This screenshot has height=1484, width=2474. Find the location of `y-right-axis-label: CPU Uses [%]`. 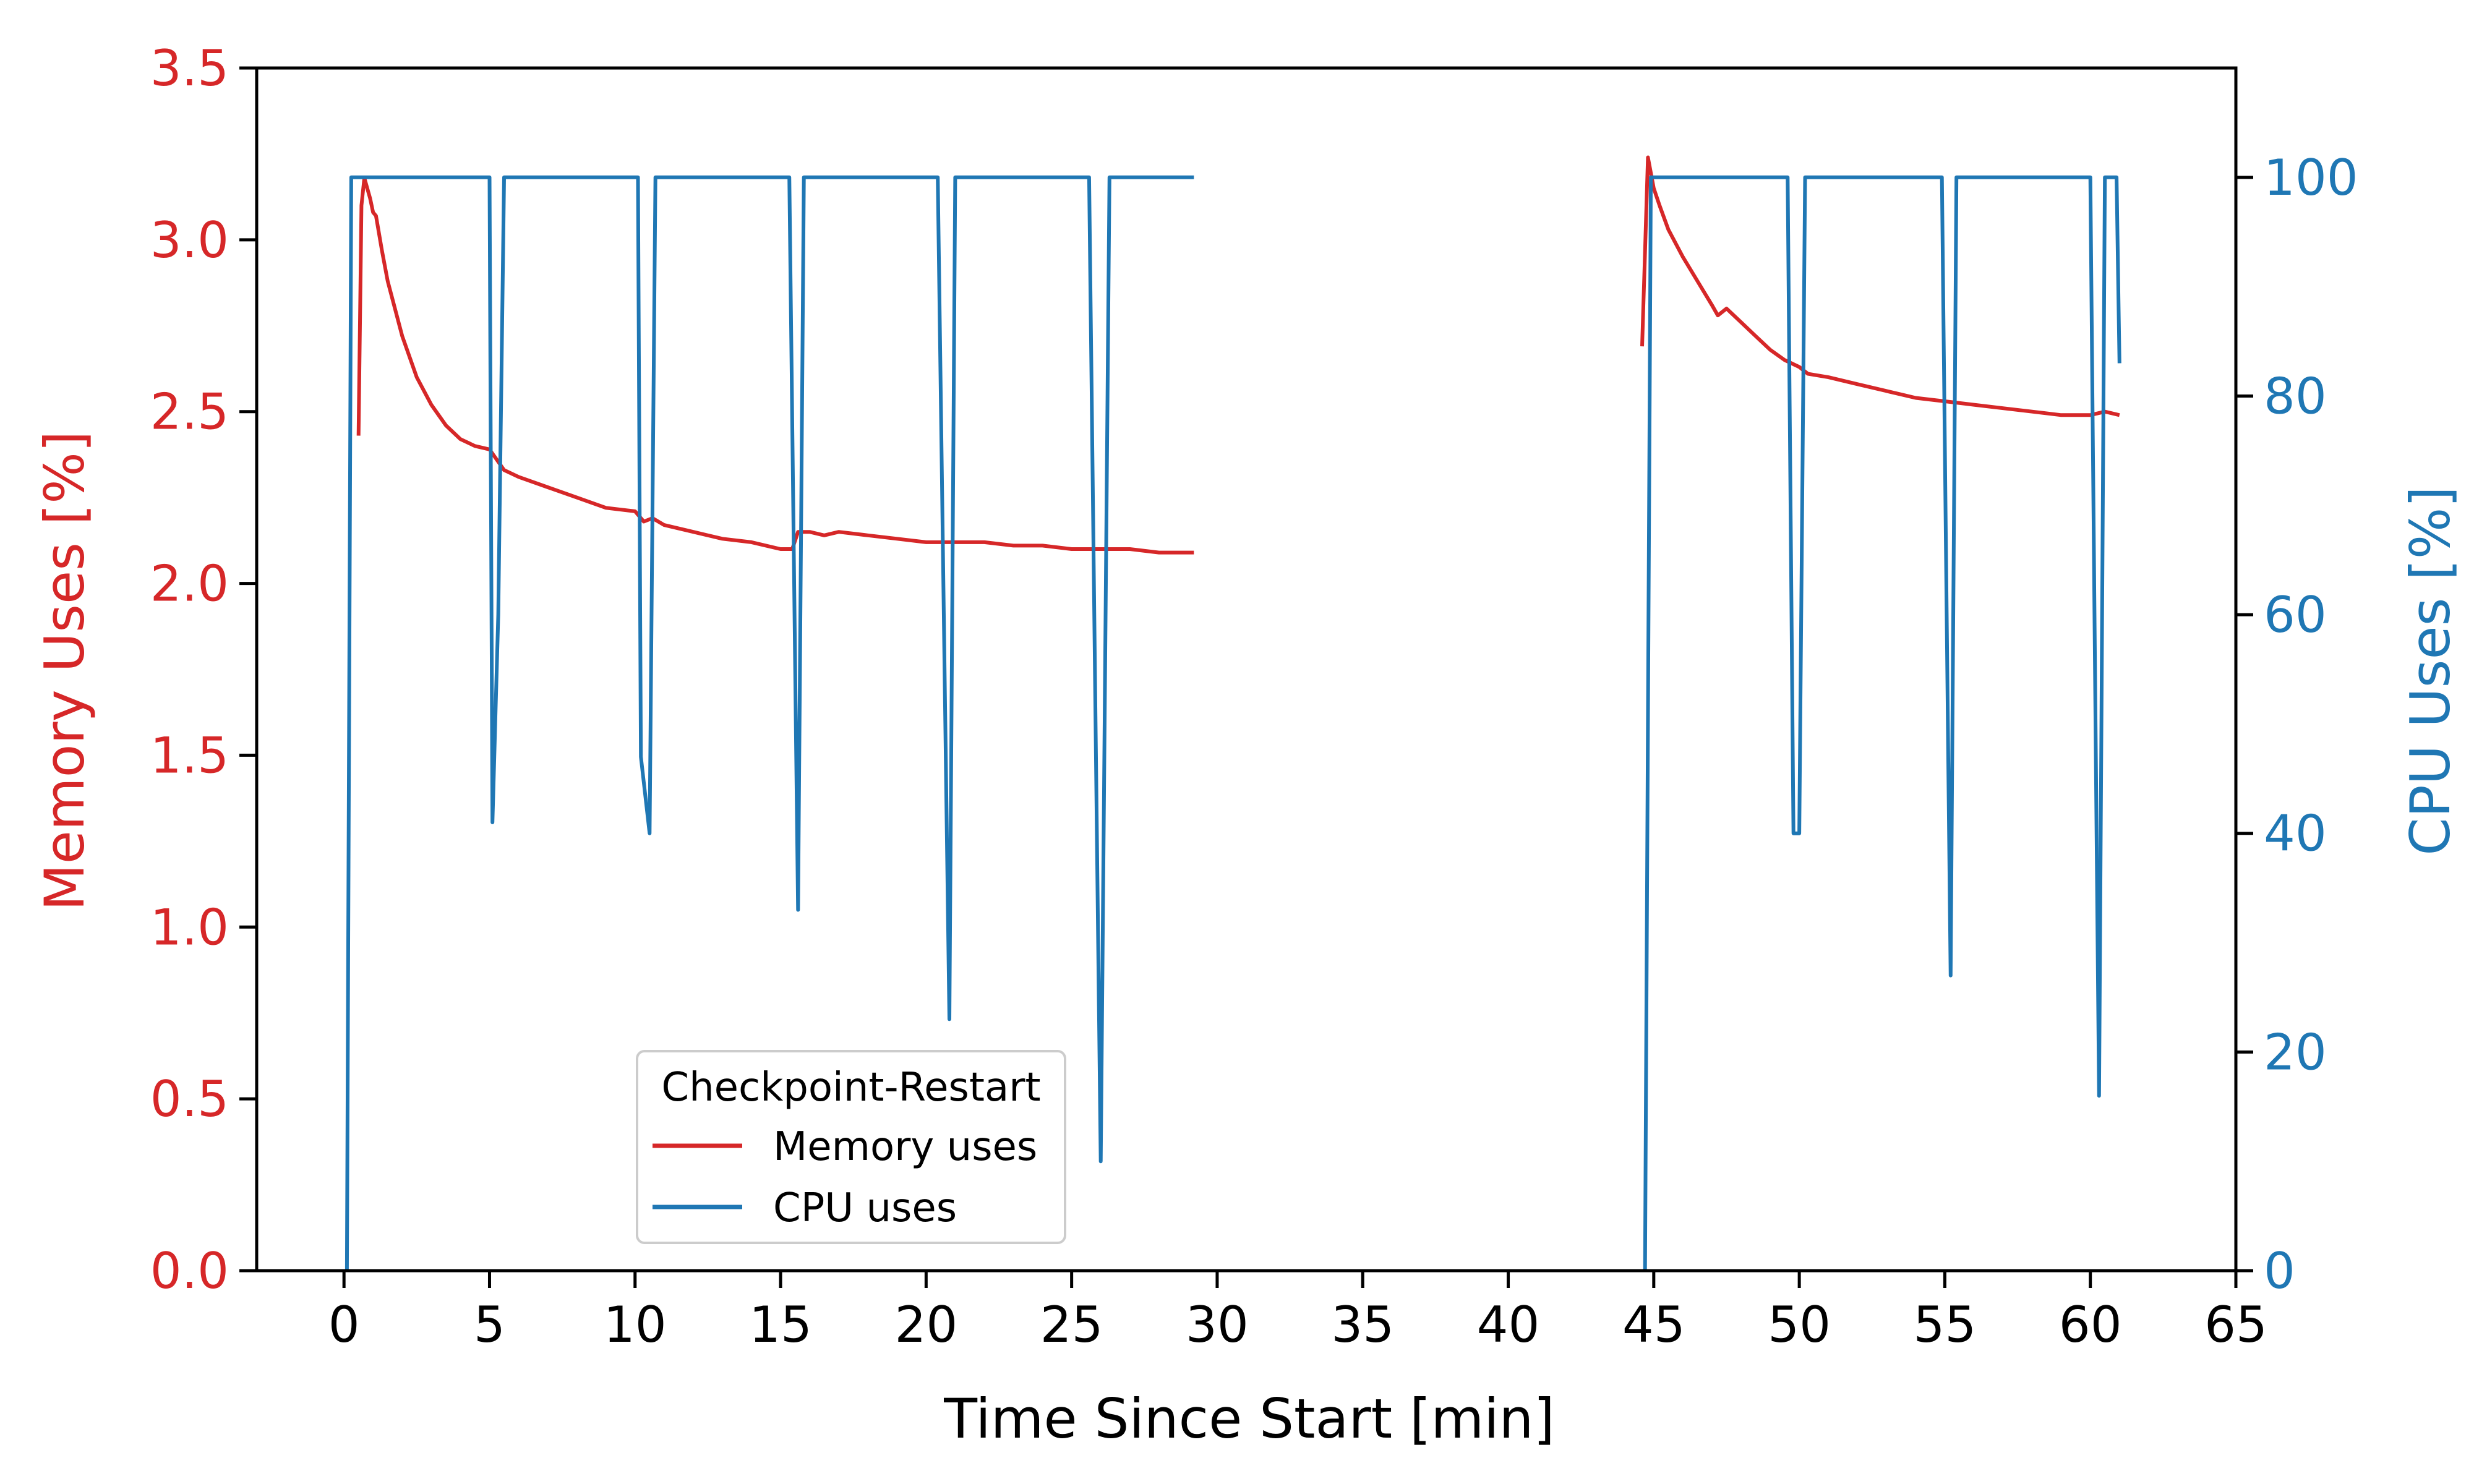

y-right-axis-label: CPU Uses [%] is located at coordinates (2430, 670).